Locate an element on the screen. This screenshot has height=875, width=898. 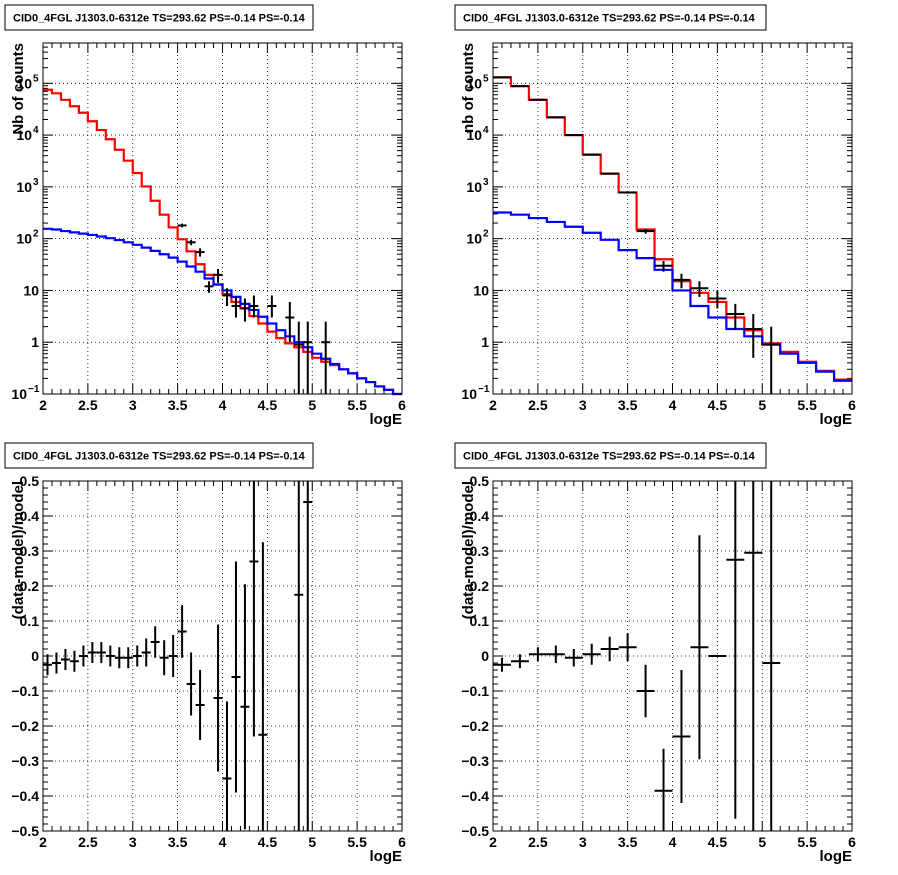
y-tick-label: 0.1 is located at coordinates (30, 621).